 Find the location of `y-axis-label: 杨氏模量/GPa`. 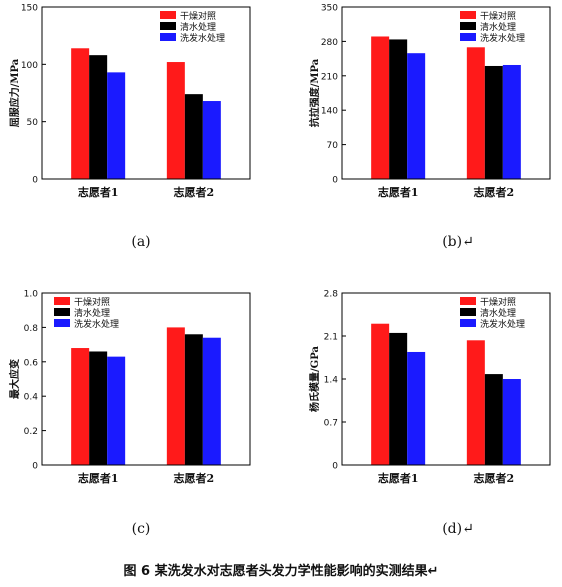

y-axis-label: 杨氏模量/GPa is located at coordinates (314, 379).